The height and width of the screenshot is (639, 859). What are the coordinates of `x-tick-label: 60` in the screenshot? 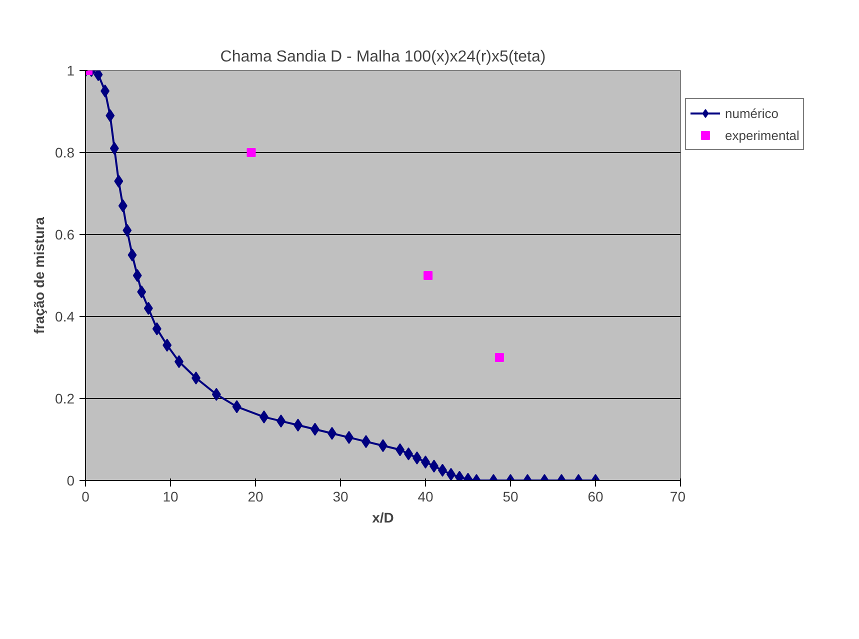 It's located at (596, 496).